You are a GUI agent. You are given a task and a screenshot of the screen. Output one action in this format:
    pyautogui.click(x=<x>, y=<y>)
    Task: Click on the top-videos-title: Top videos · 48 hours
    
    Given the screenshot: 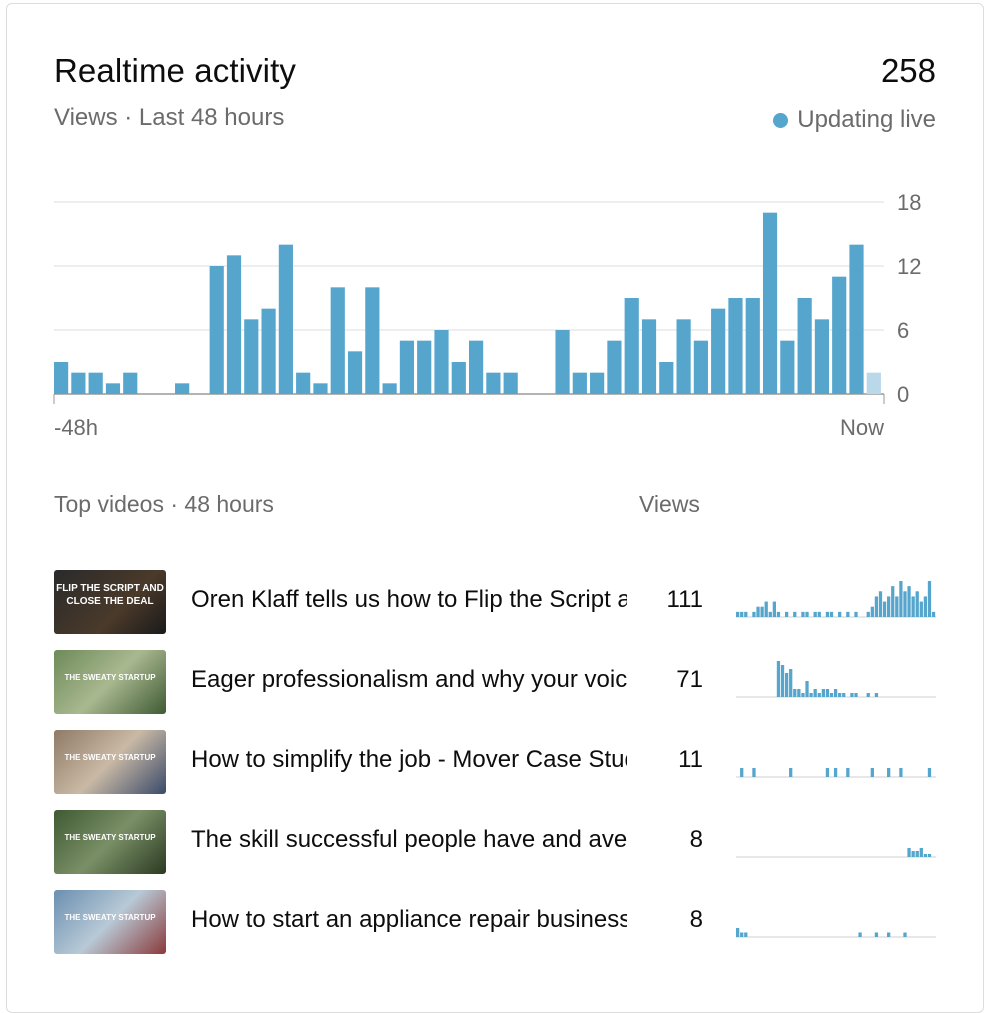 What is the action you would take?
    pyautogui.click(x=164, y=504)
    